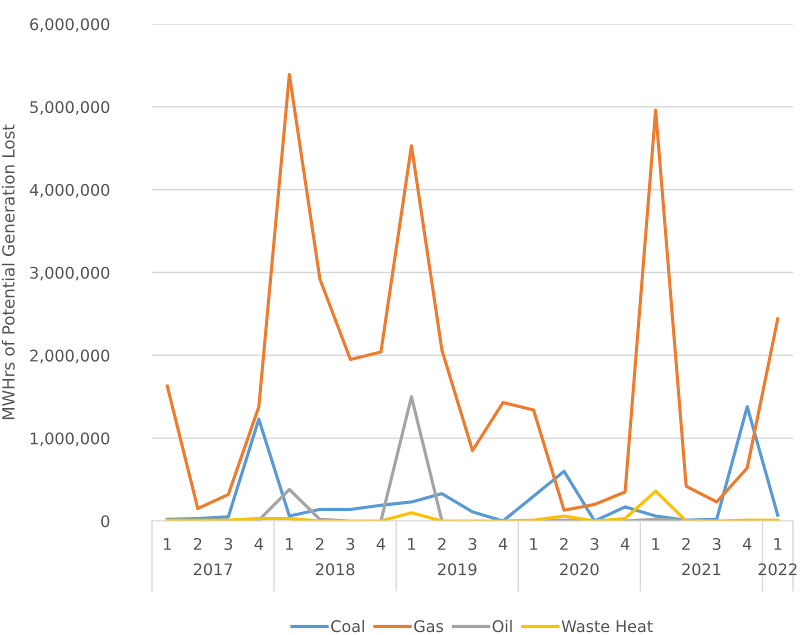  What do you see at coordinates (8, 272) in the screenshot?
I see `y-axis-title: MWHrs of Potential Generation Lost` at bounding box center [8, 272].